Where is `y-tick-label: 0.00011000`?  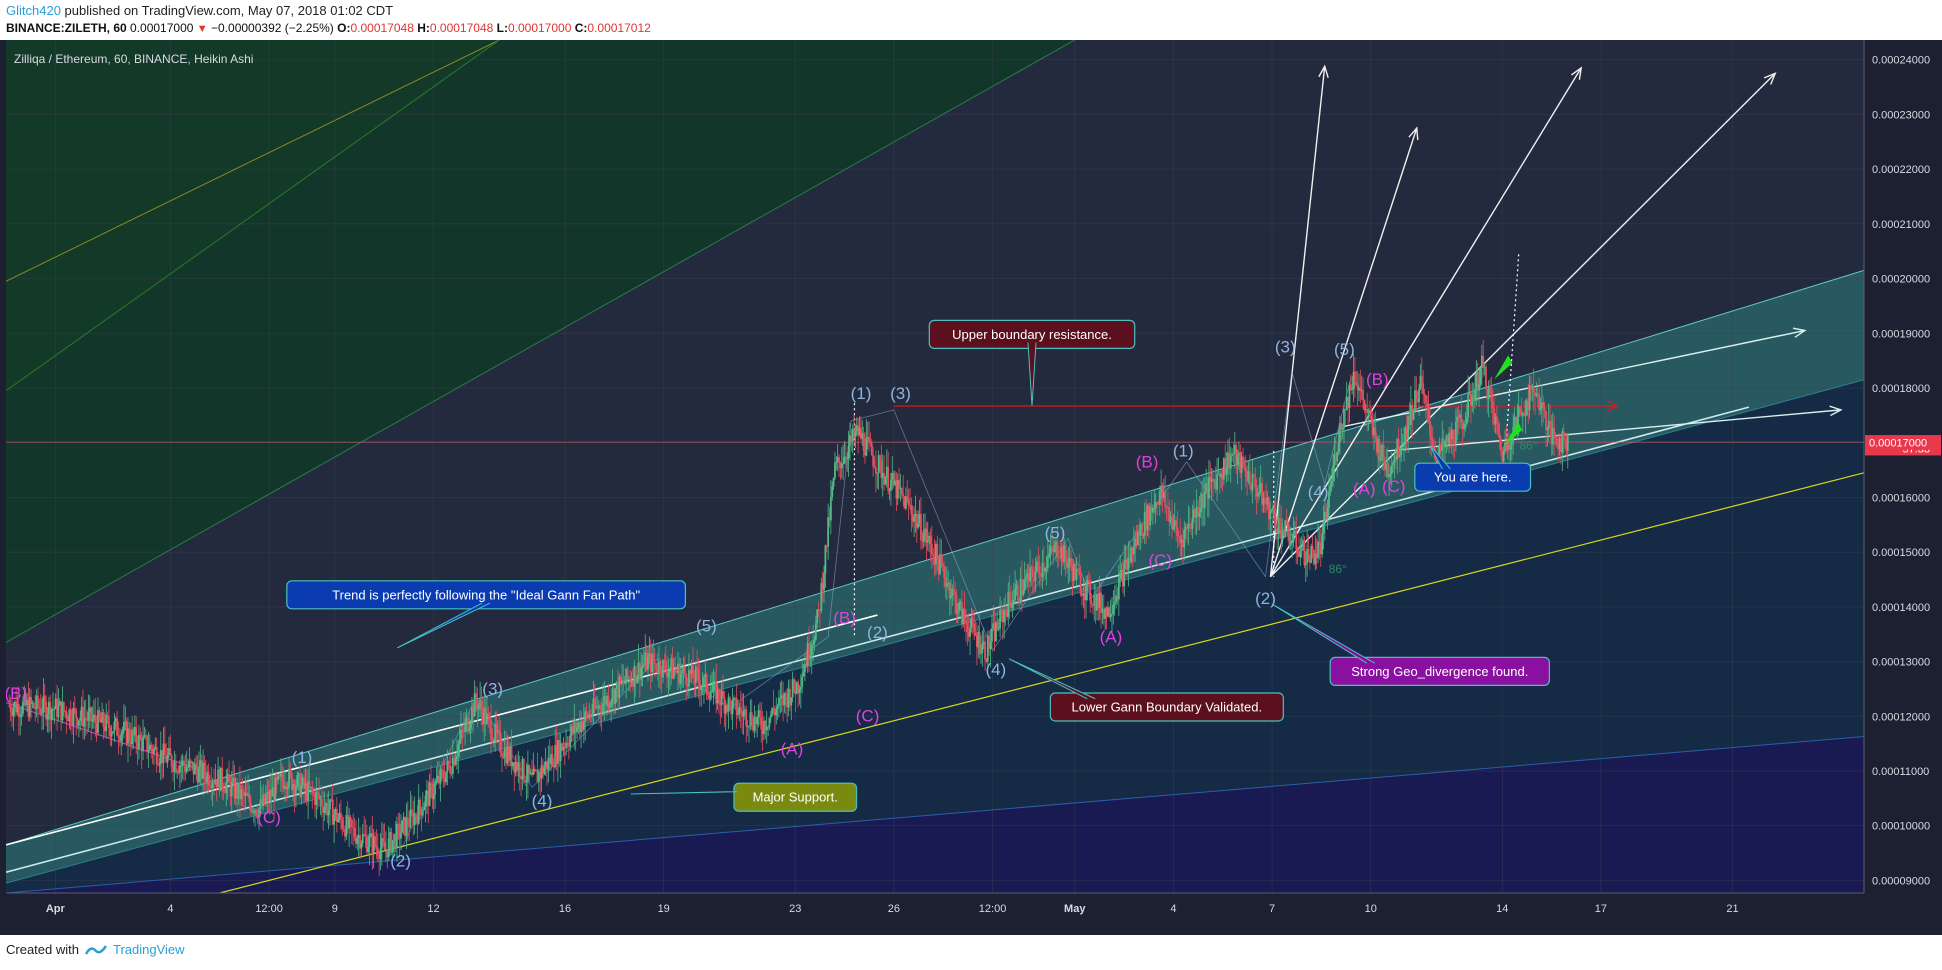 y-tick-label: 0.00011000 is located at coordinates (1900, 772).